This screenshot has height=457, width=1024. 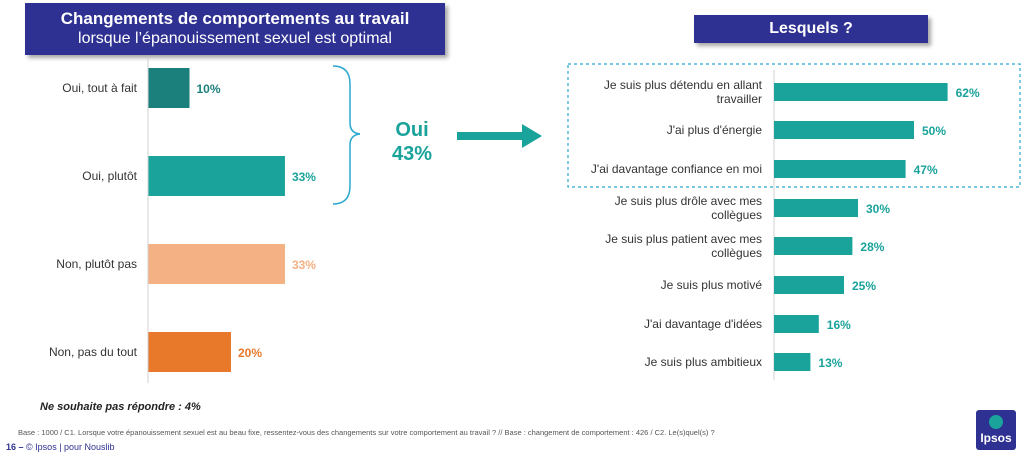 I want to click on left-category-label: Oui, plutôt, so click(x=109, y=176).